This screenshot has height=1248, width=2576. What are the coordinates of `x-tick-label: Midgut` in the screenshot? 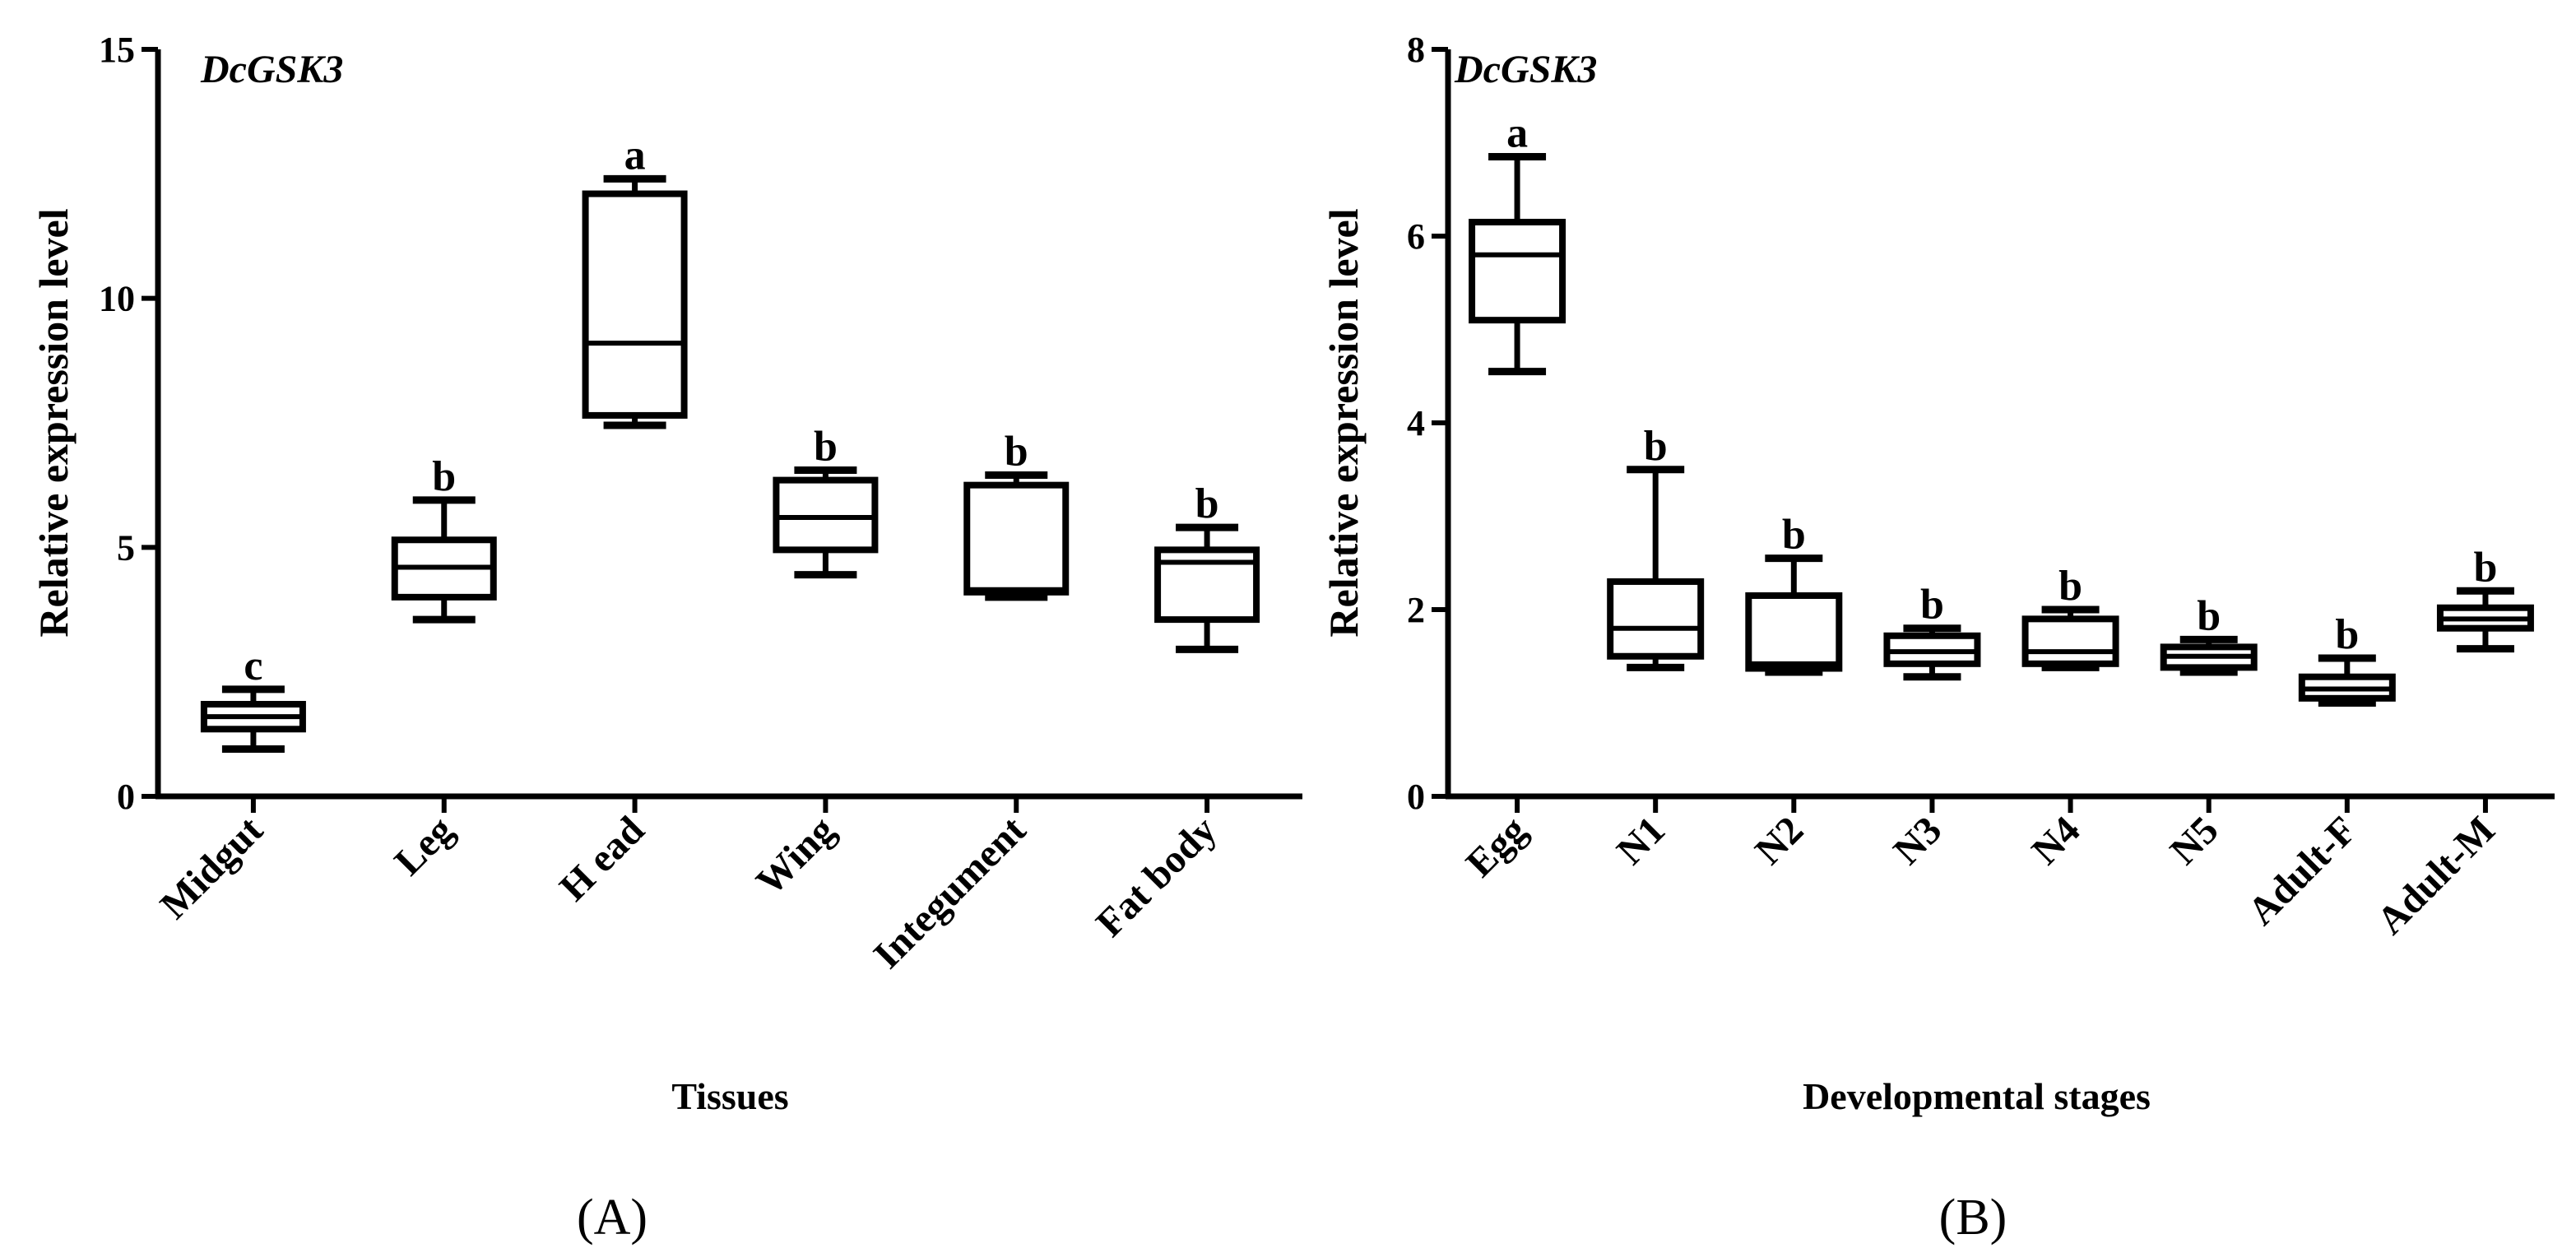 It's located at (212, 867).